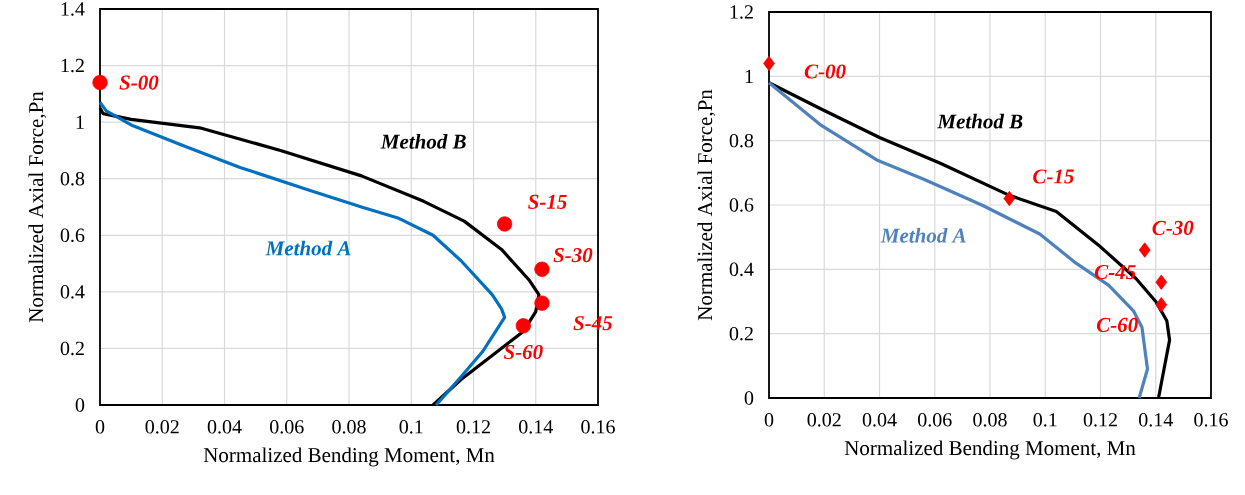 The image size is (1245, 495). Describe the element at coordinates (73, 9) in the screenshot. I see `y-tick-label: 1.4` at that location.